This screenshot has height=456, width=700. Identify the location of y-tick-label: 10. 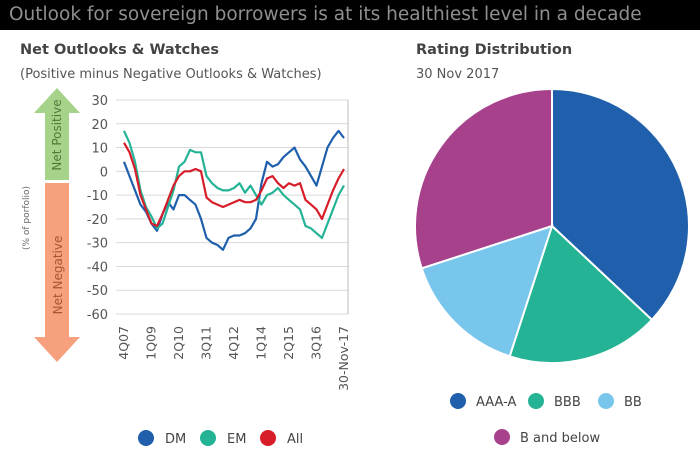
(99, 149).